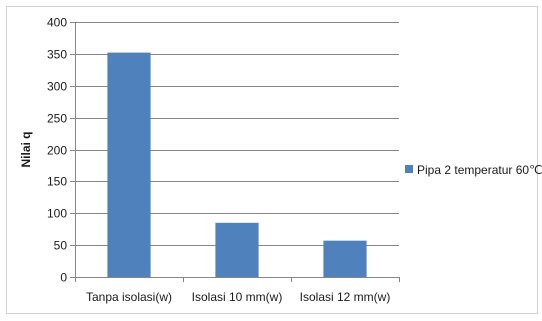  I want to click on y-tick-label: 200, so click(57, 151).